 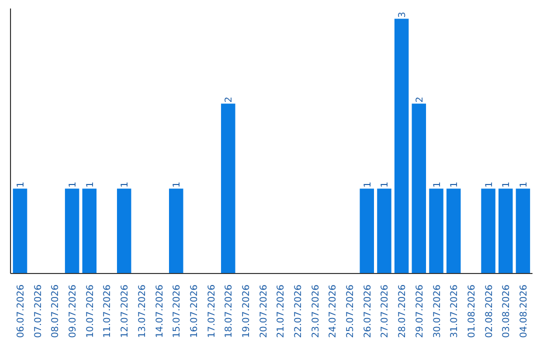 I want to click on x-tick-label: 08.07.2026, so click(x=56, y=311).